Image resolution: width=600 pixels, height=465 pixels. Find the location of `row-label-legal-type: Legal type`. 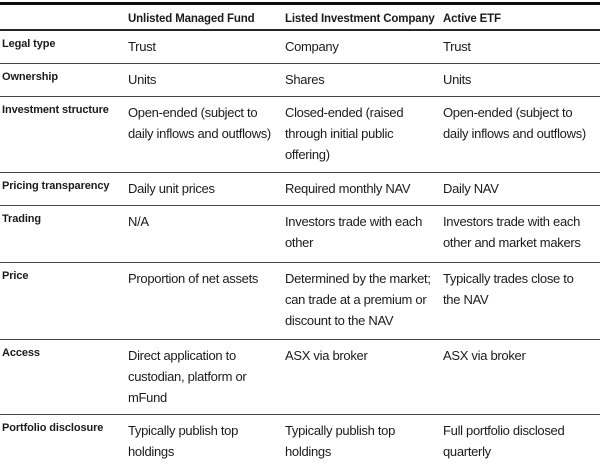

row-label-legal-type: Legal type is located at coordinates (29, 43).